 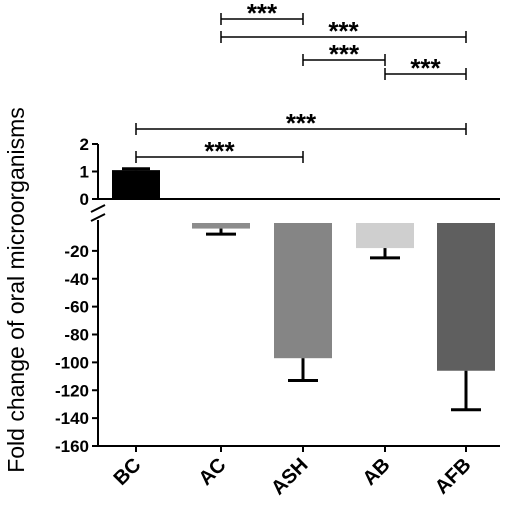 I want to click on y-tick-label: 1, so click(x=84, y=172).